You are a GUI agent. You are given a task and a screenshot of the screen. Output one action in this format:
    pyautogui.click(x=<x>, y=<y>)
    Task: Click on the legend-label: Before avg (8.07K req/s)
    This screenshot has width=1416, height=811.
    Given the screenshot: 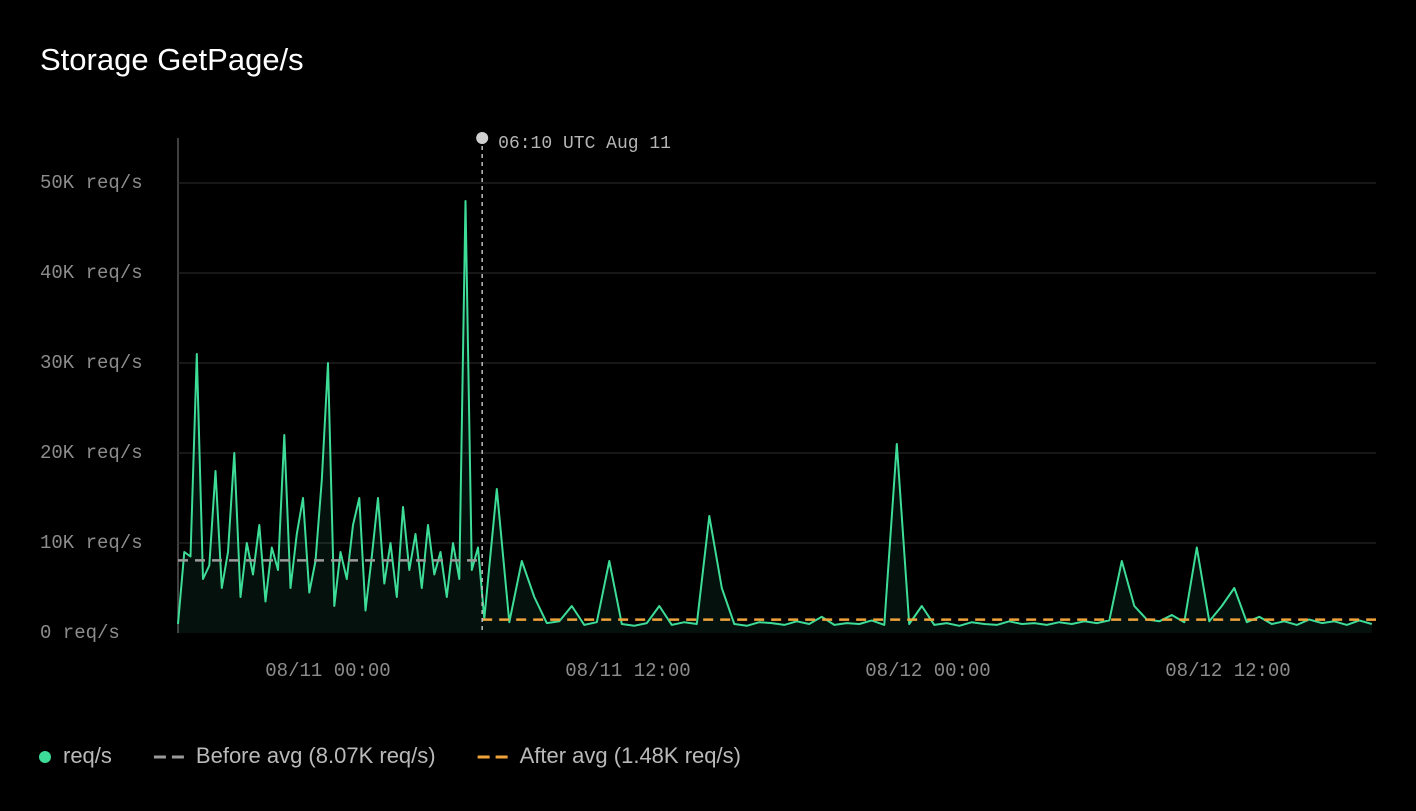 What is the action you would take?
    pyautogui.click(x=316, y=755)
    